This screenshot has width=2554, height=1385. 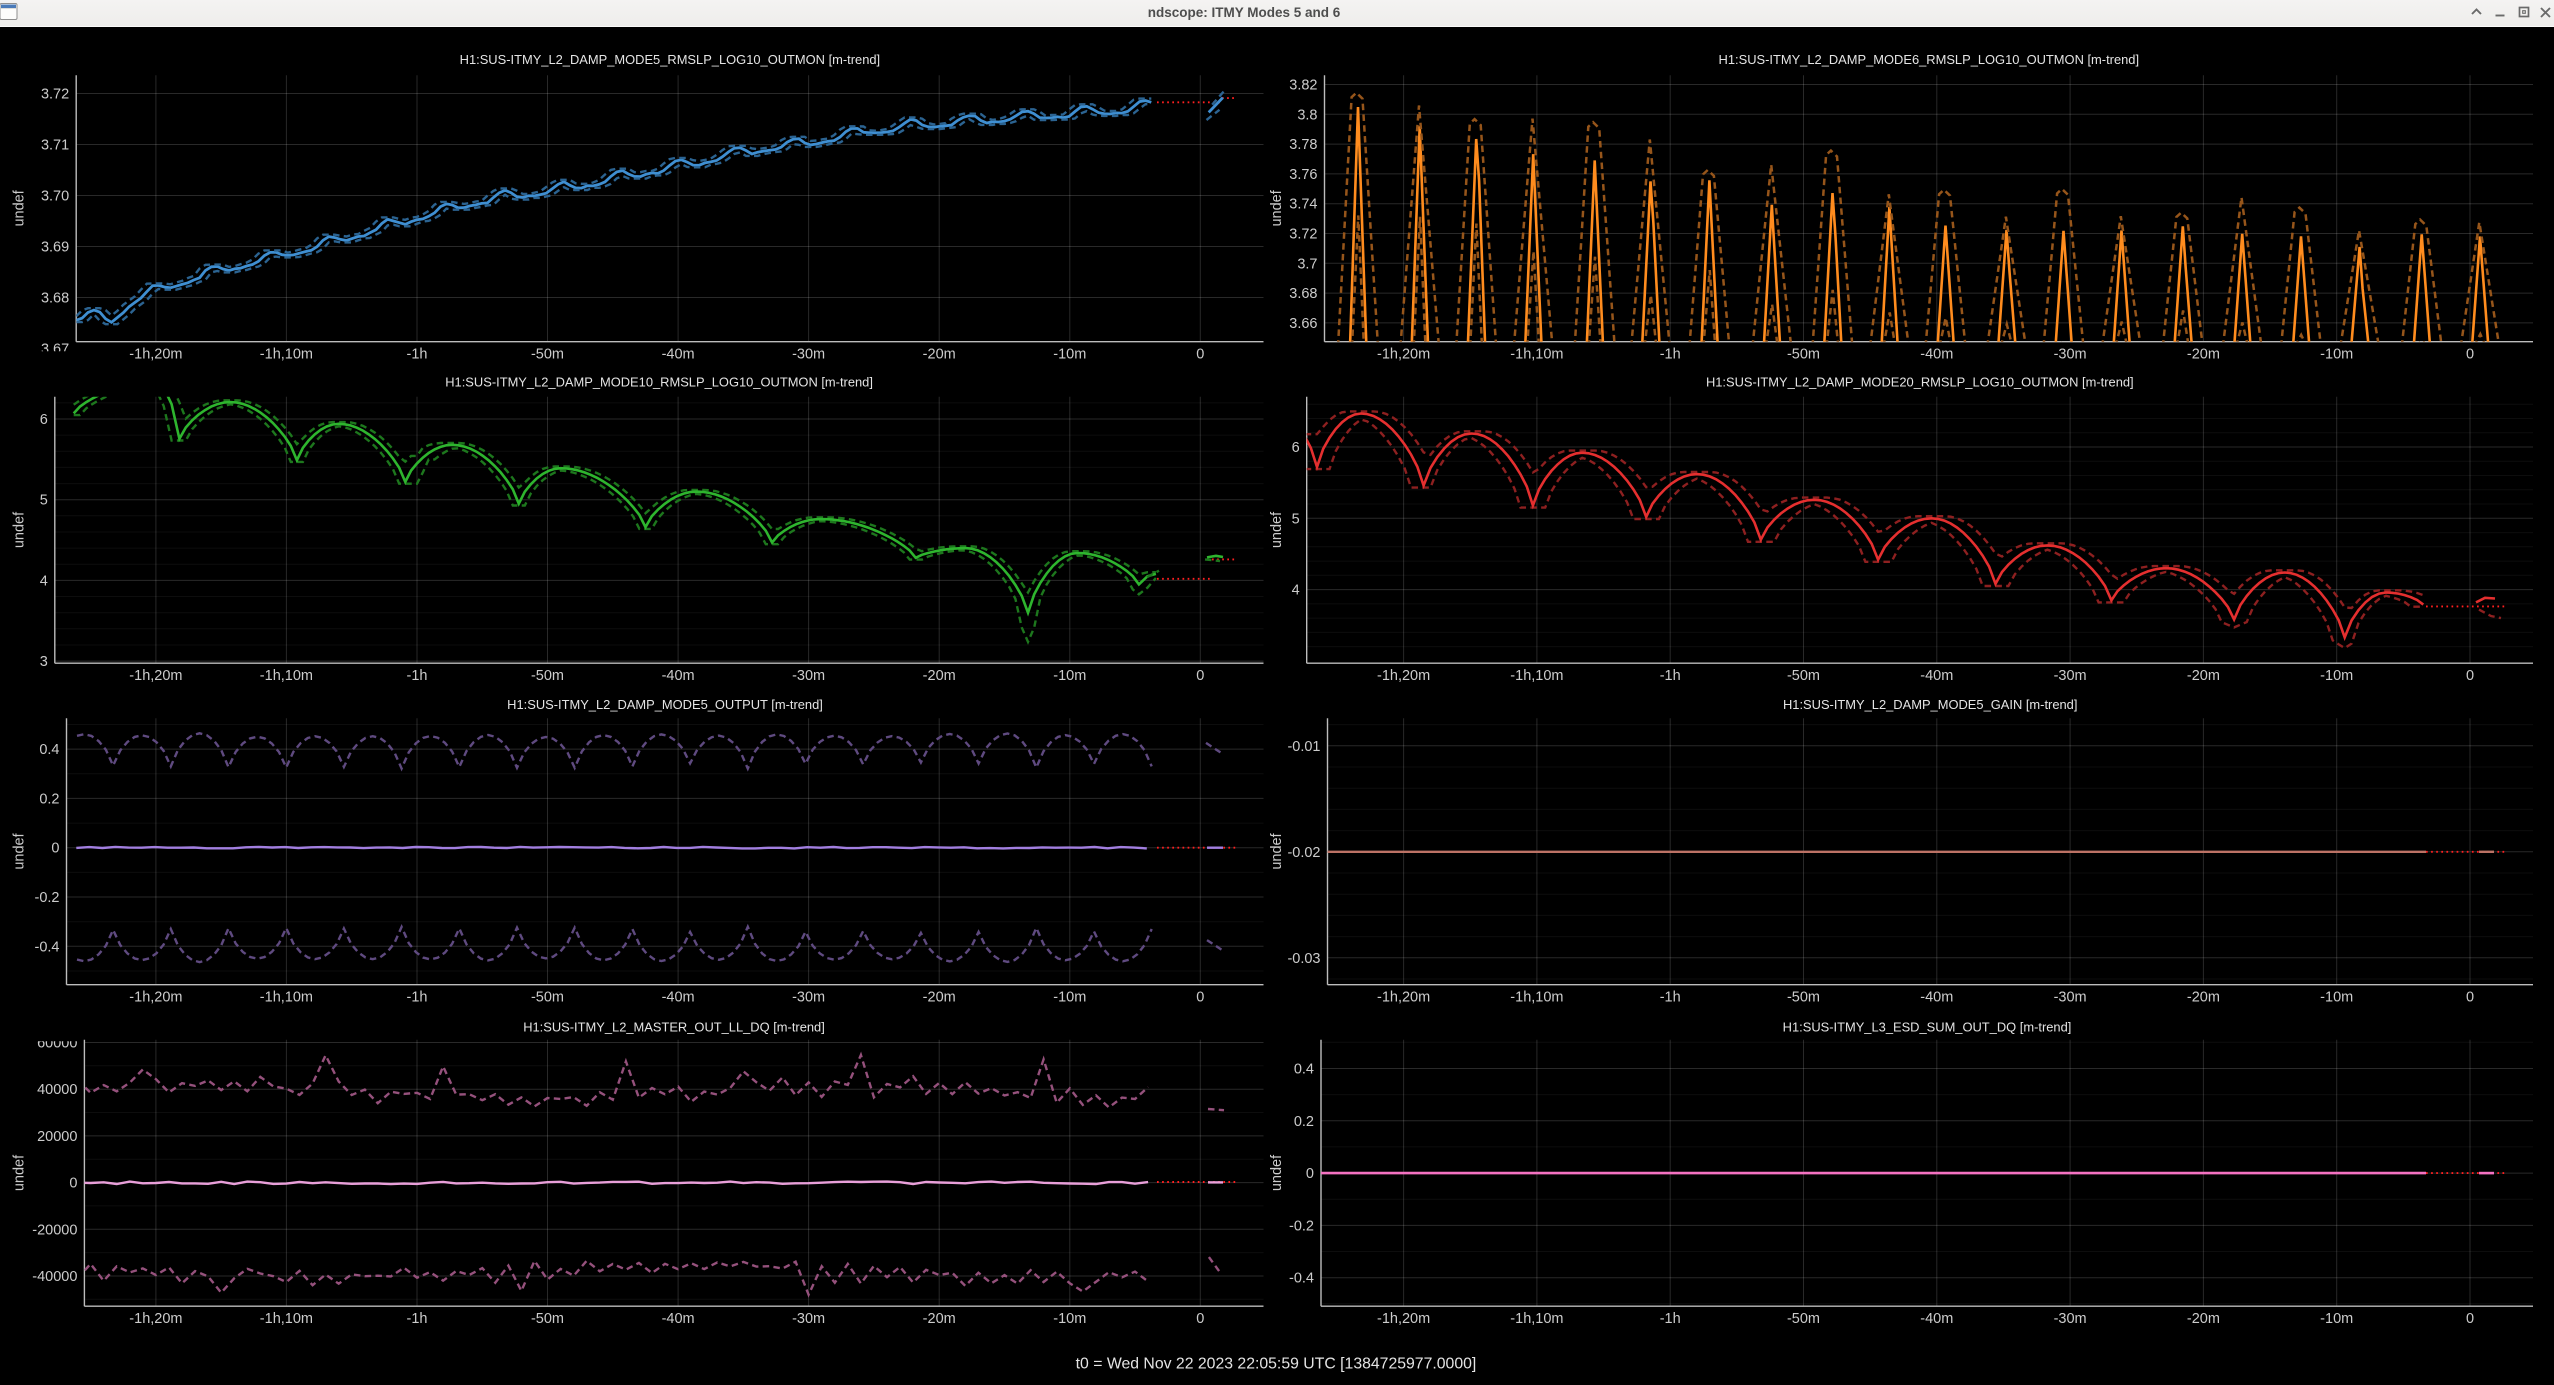 What do you see at coordinates (57, 1090) in the screenshot?
I see `svg-text: 40000` at bounding box center [57, 1090].